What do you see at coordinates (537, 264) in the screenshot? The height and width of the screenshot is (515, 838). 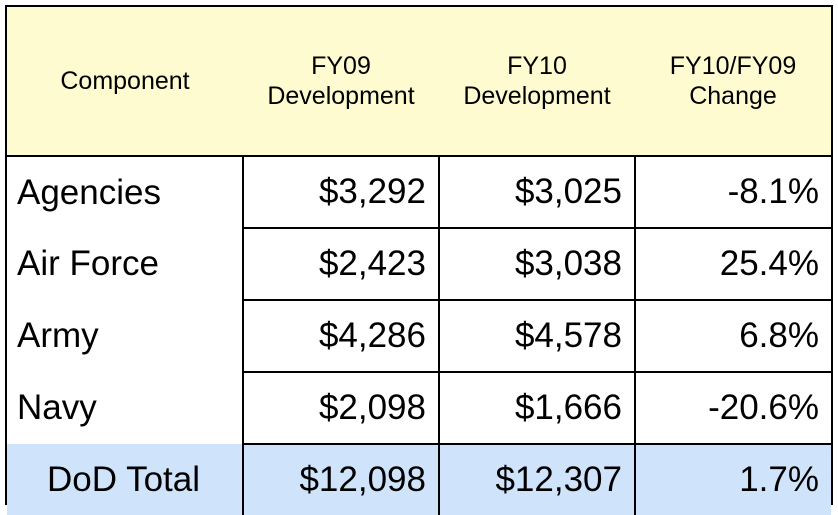 I see `fy10-cell: $3,038` at bounding box center [537, 264].